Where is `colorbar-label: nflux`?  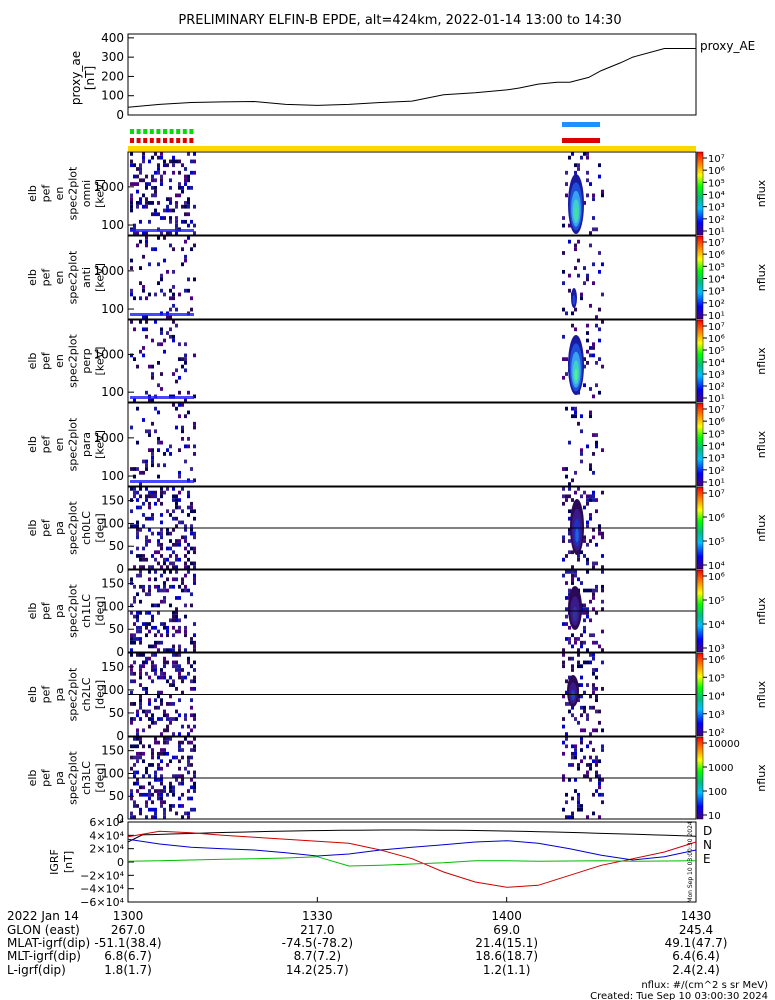
colorbar-label: nflux is located at coordinates (761, 528).